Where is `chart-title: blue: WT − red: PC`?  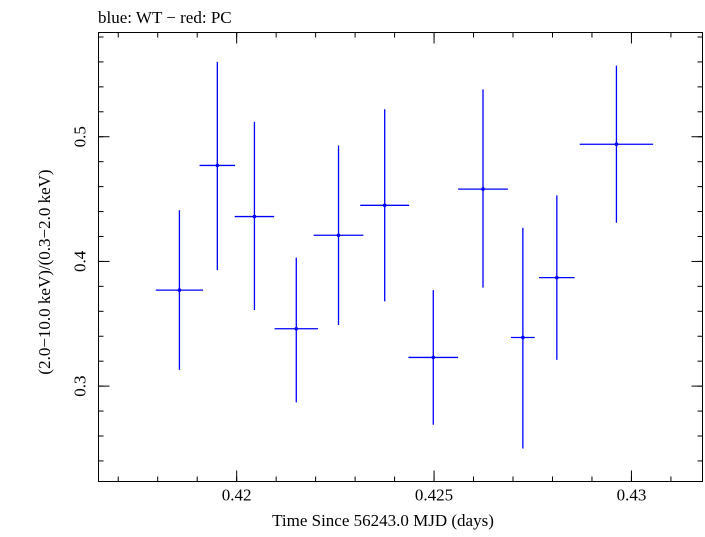 chart-title: blue: WT − red: PC is located at coordinates (165, 17).